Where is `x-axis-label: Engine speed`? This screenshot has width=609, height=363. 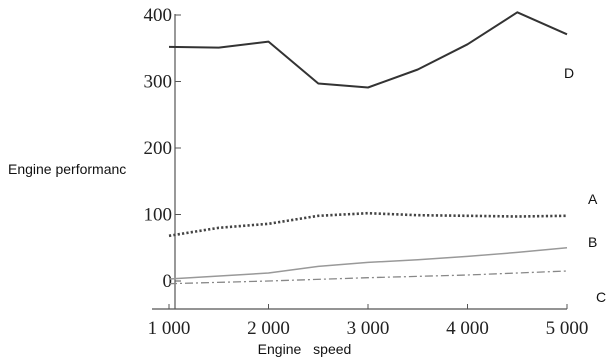
x-axis-label: Engine speed is located at coordinates (304, 349).